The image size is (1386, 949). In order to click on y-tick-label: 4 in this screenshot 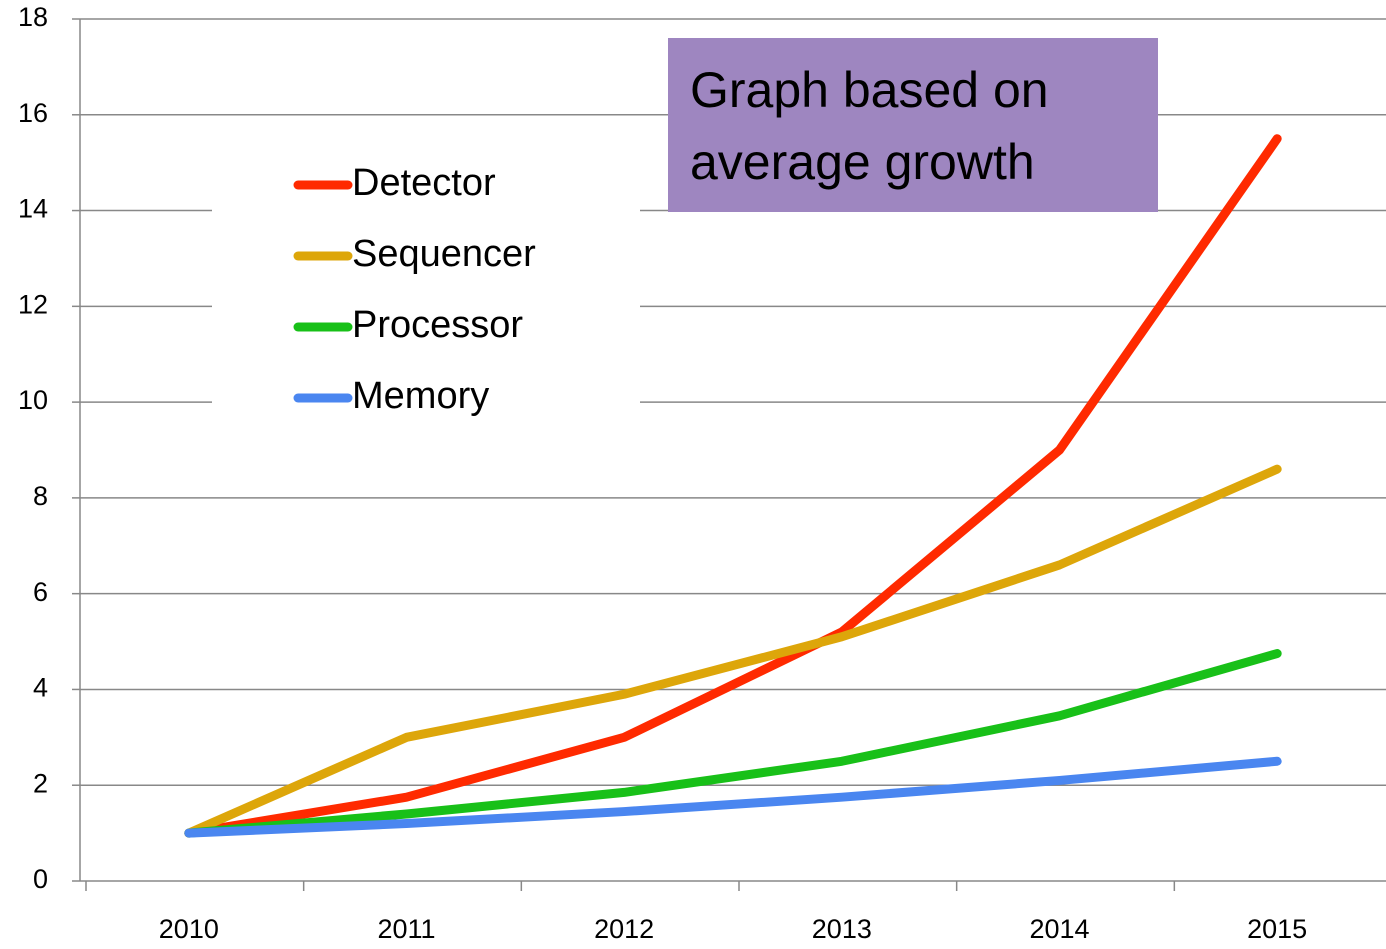, I will do `click(40, 688)`.